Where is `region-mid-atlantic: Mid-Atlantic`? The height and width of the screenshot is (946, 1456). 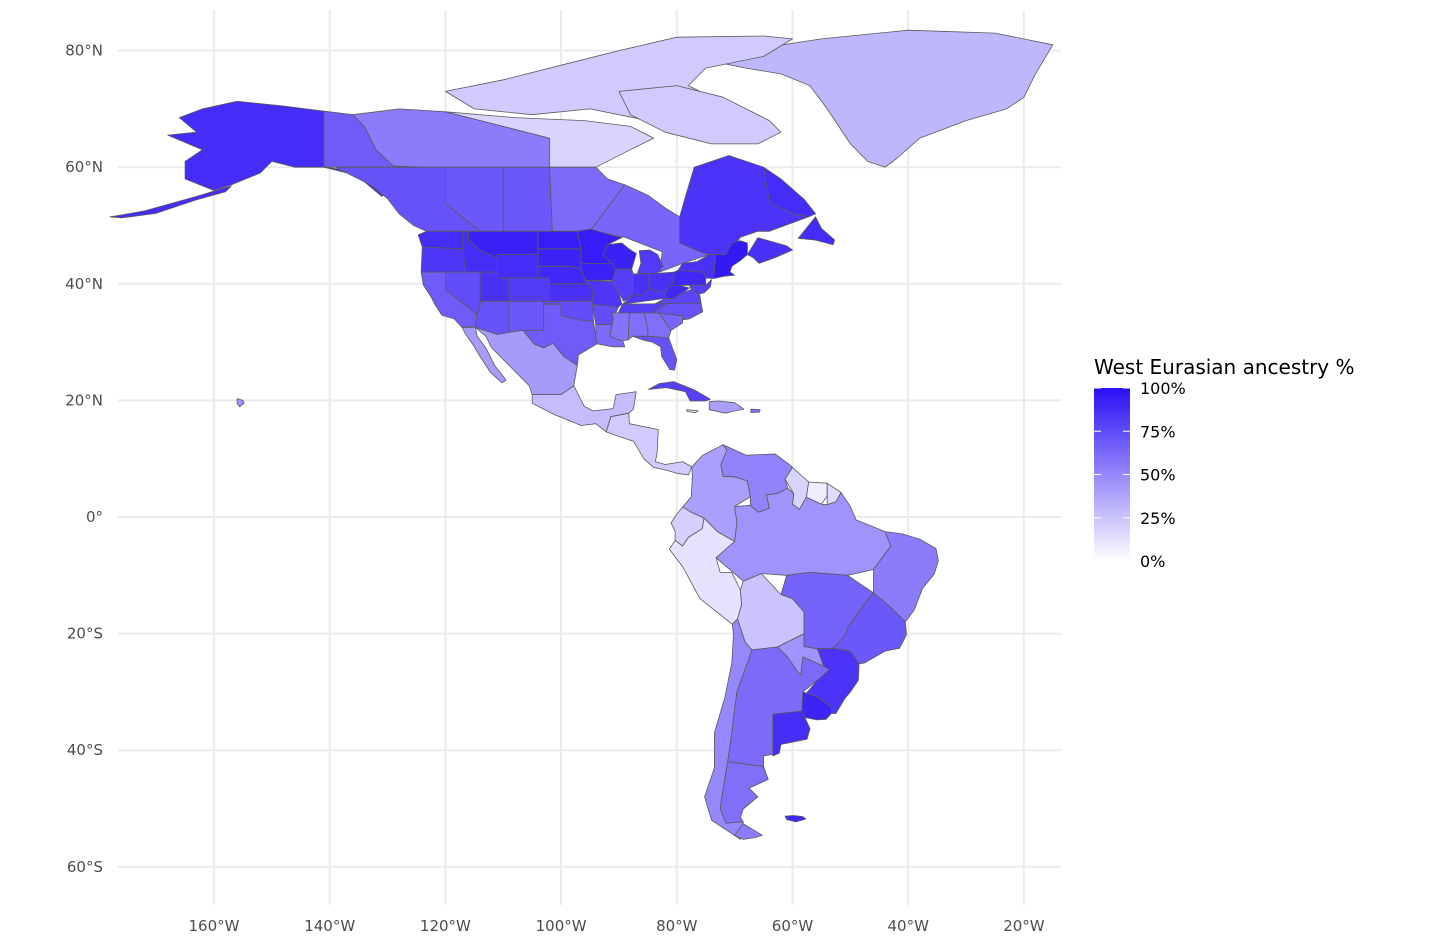 region-mid-atlantic: Mid-Atlantic is located at coordinates (700, 287).